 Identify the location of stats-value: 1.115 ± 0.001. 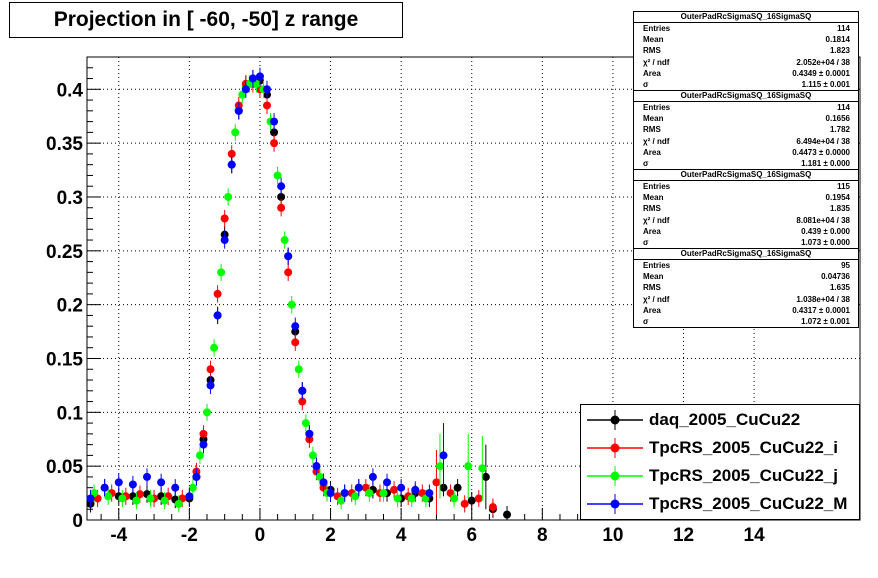
(825, 84).